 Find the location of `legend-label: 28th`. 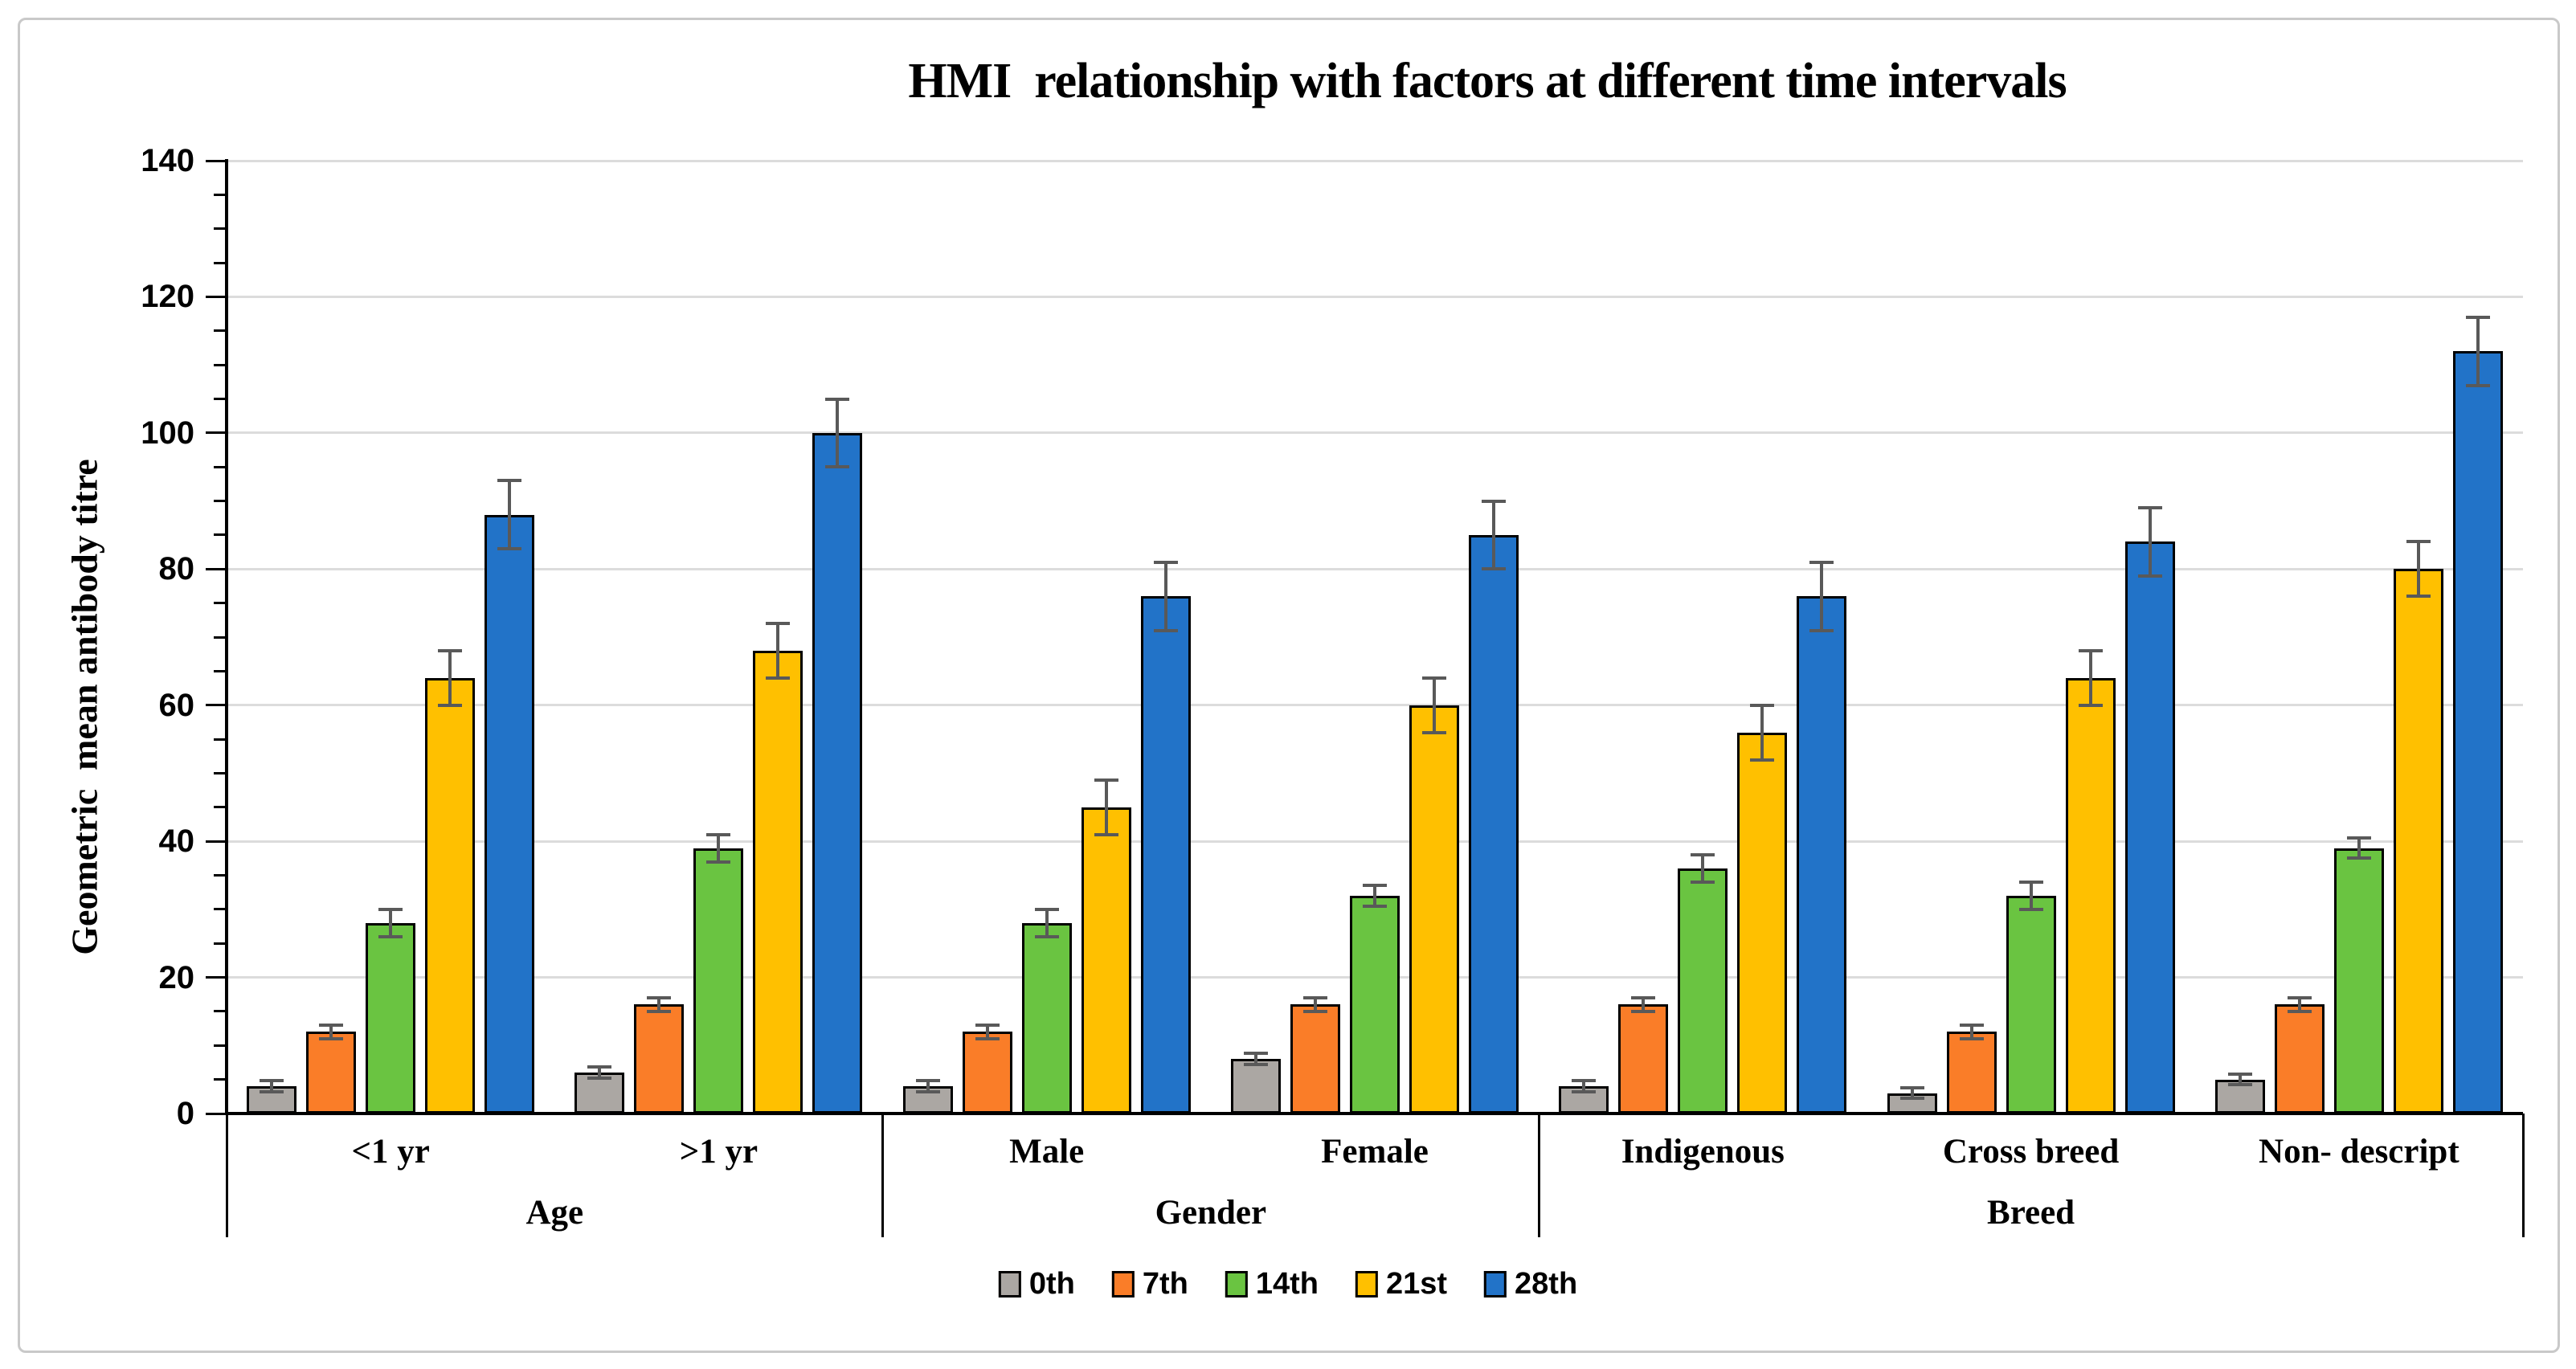

legend-label: 28th is located at coordinates (1546, 1284).